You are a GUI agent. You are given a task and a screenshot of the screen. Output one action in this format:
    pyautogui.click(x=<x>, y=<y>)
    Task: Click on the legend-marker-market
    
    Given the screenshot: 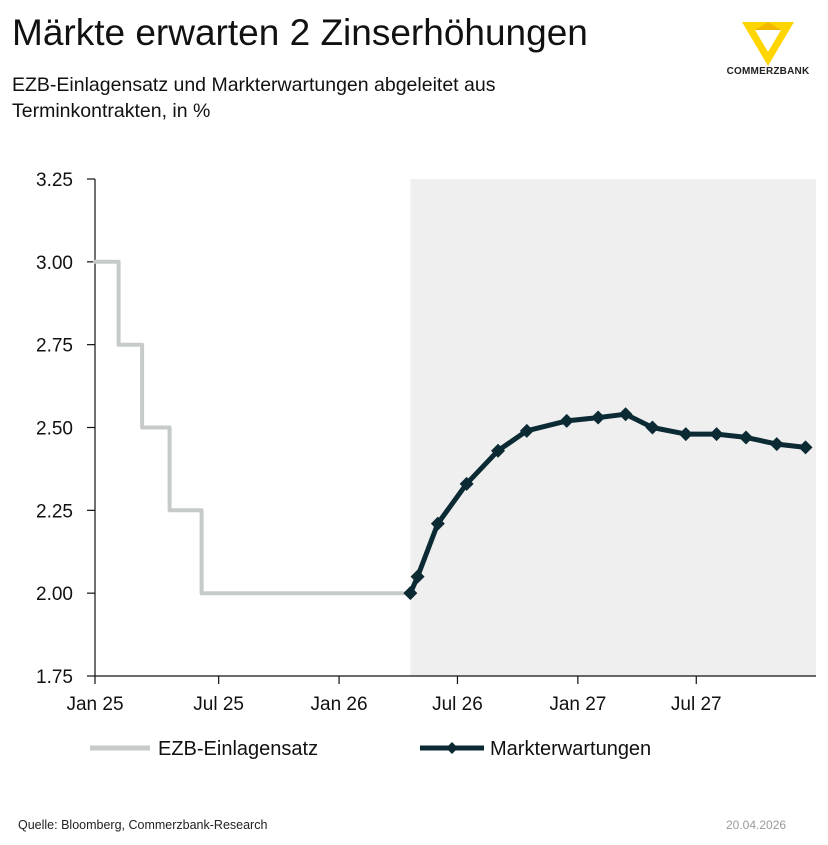 What is the action you would take?
    pyautogui.click(x=452, y=748)
    